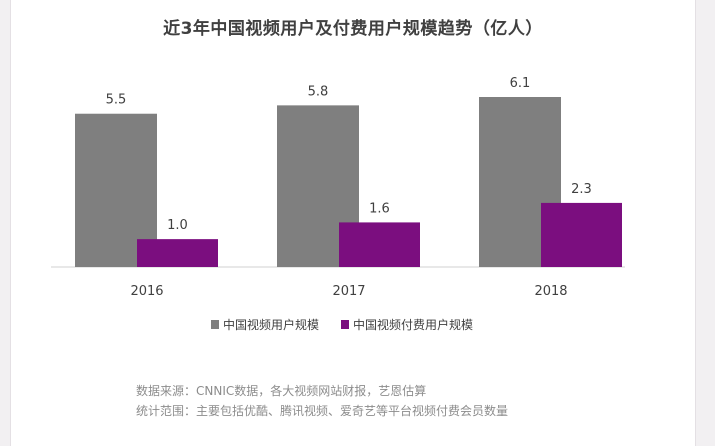 This screenshot has height=446, width=715. What do you see at coordinates (281, 391) in the screenshot?
I see `data-source-note: 数据来源：CNNIC数据，各大视频网站财报，艺恩估算` at bounding box center [281, 391].